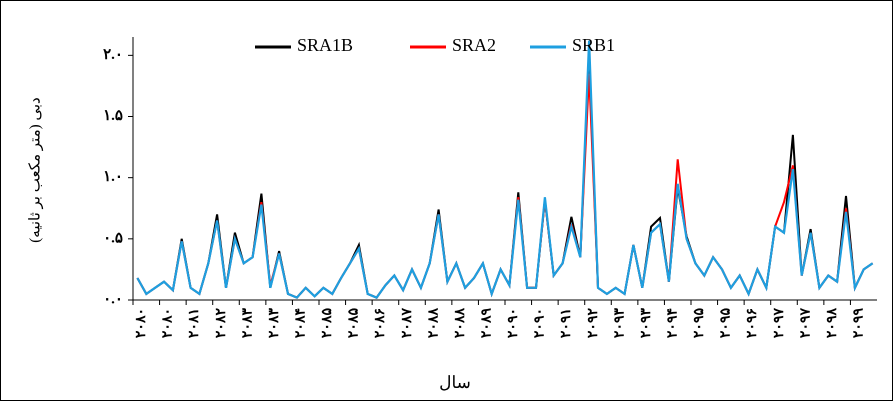 This screenshot has width=893, height=401. What do you see at coordinates (455, 382) in the screenshot?
I see `x-axis-title: سال` at bounding box center [455, 382].